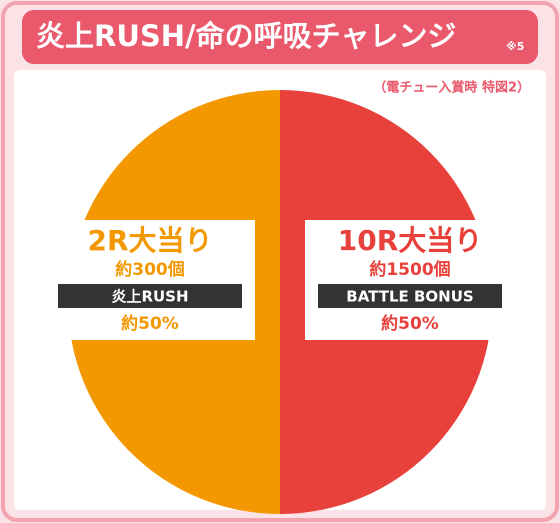  I want to click on category-label: 2R大当り, so click(149, 240).